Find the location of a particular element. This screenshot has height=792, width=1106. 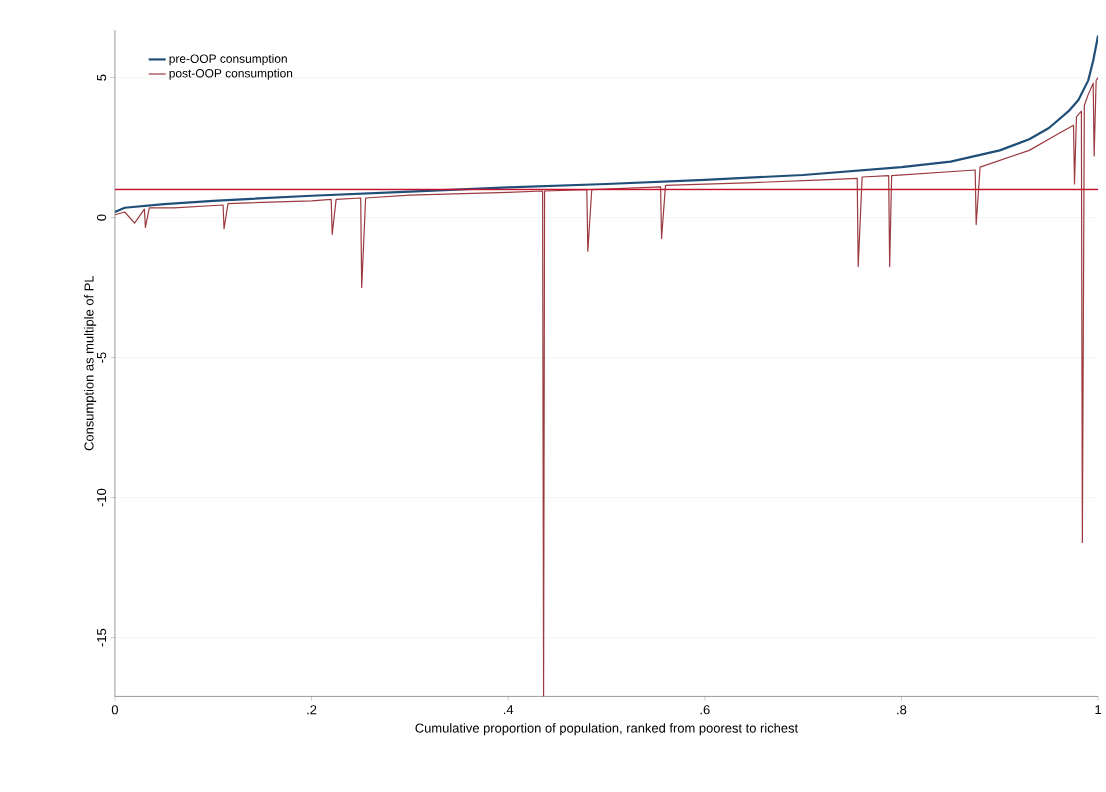

legend-label: pre-OOP consumption is located at coordinates (228, 59).